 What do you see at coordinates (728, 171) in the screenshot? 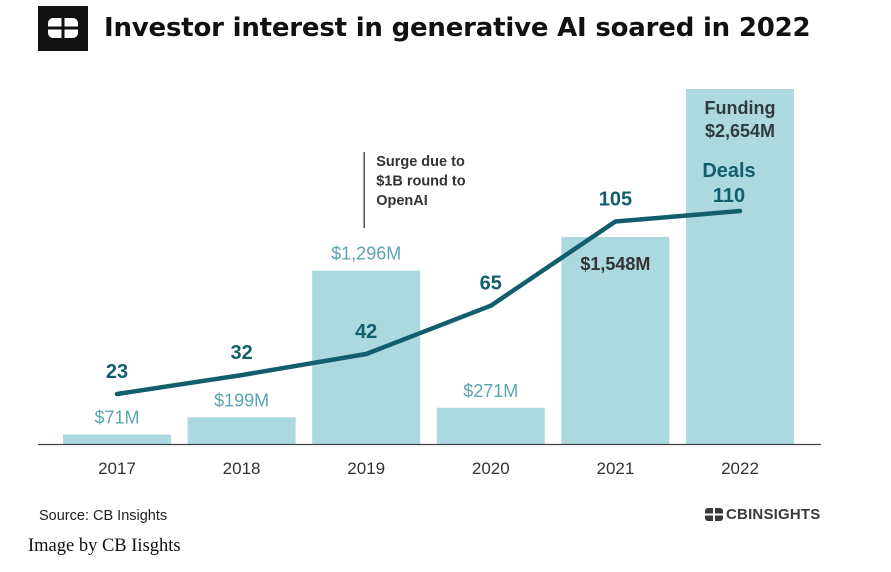
I see `deals-series-label: Deals` at bounding box center [728, 171].